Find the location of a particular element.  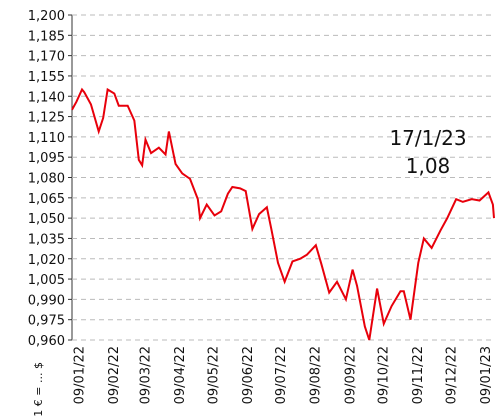

x-tick-label: 09/11/22 is located at coordinates (418, 375).